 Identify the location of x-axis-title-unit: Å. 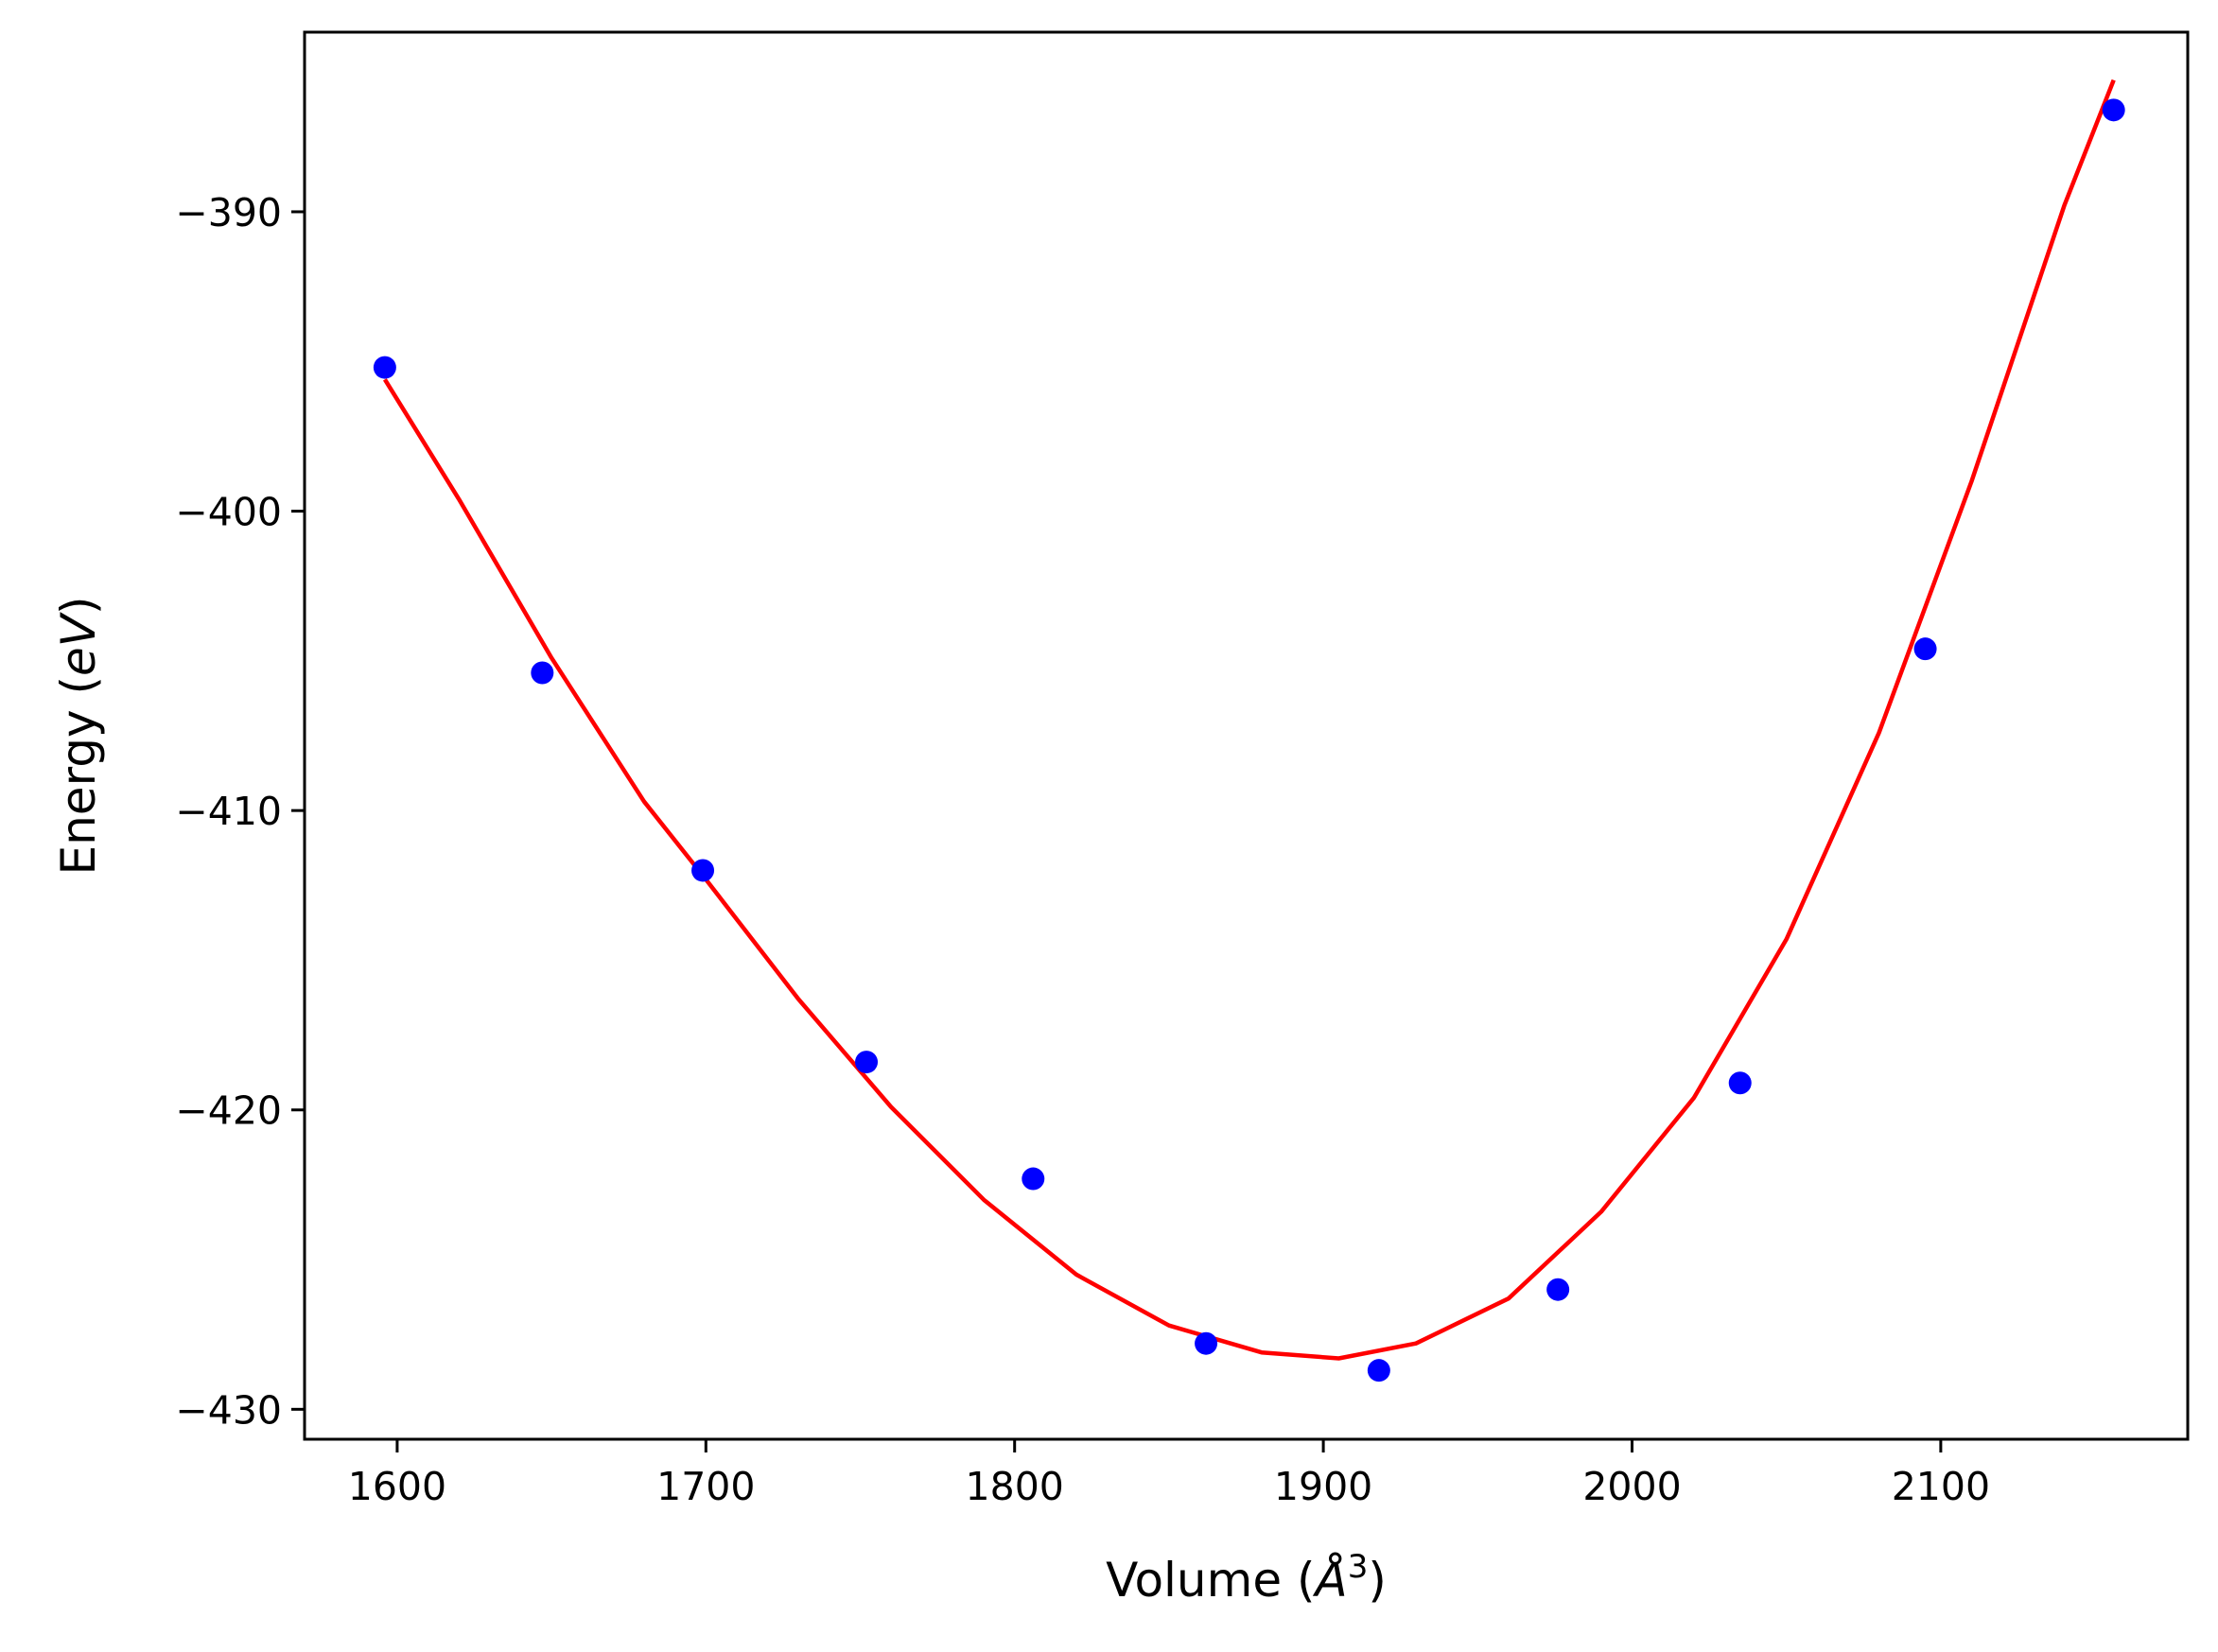
(1330, 1581).